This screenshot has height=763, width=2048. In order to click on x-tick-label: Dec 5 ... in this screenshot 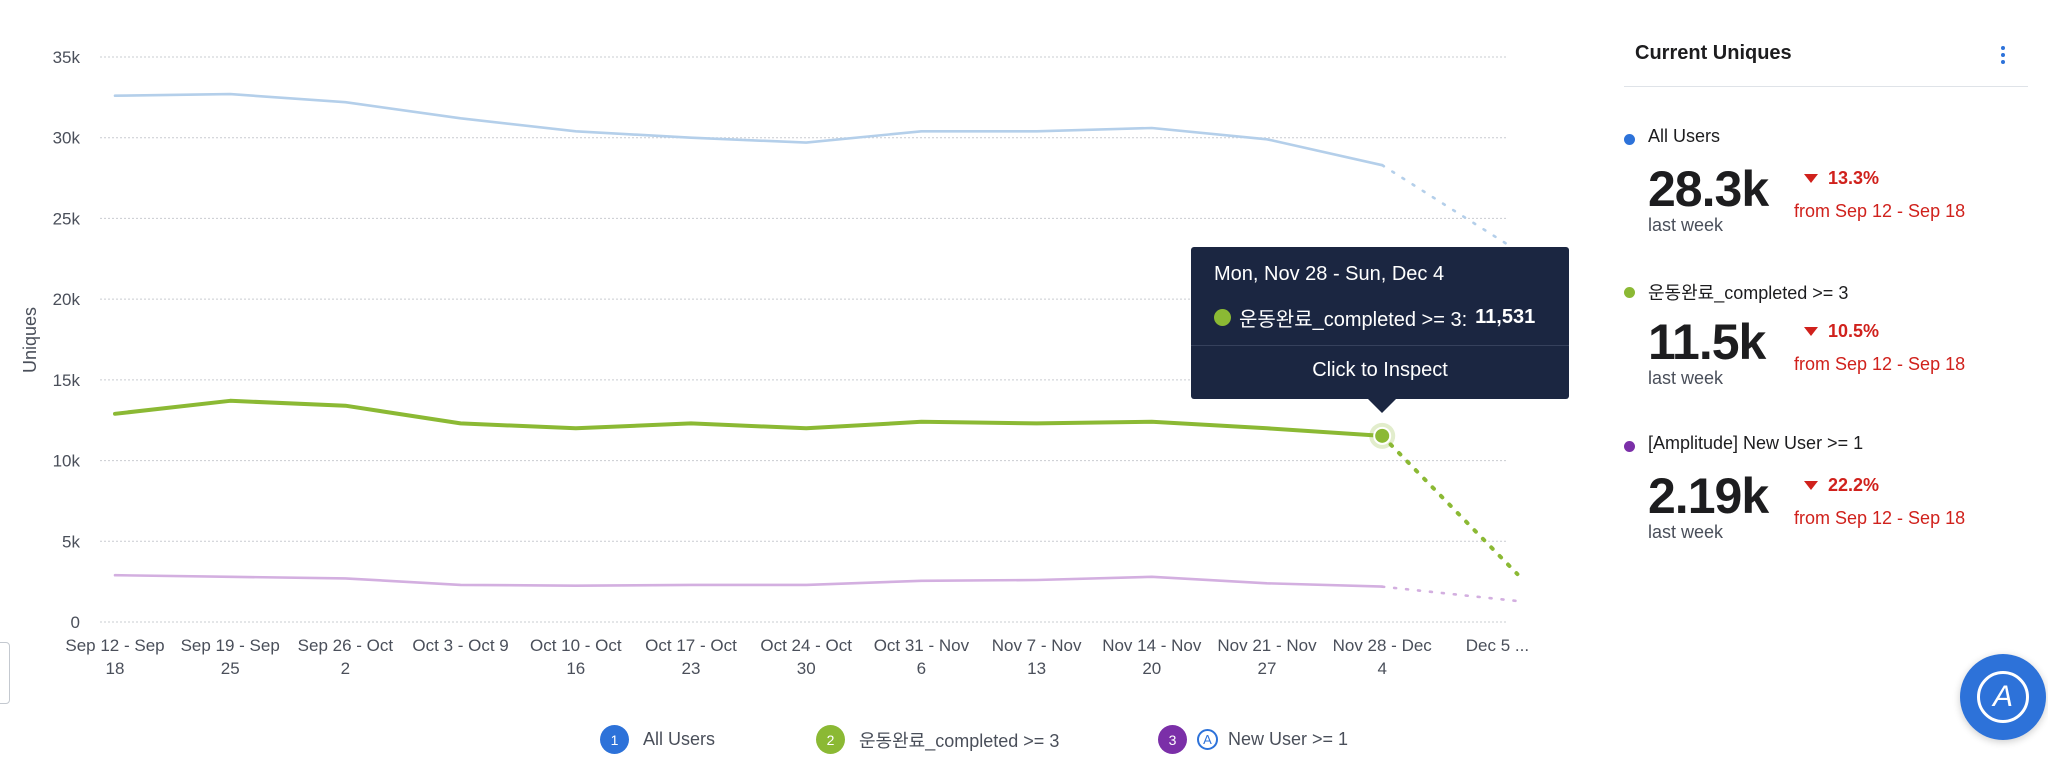, I will do `click(1497, 645)`.